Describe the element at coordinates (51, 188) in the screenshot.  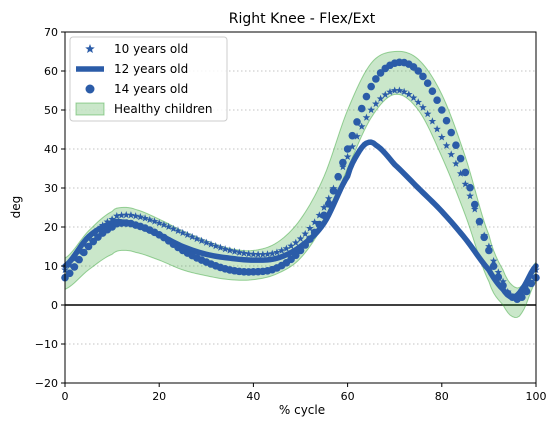
I see `y-tick-label: 30` at that location.